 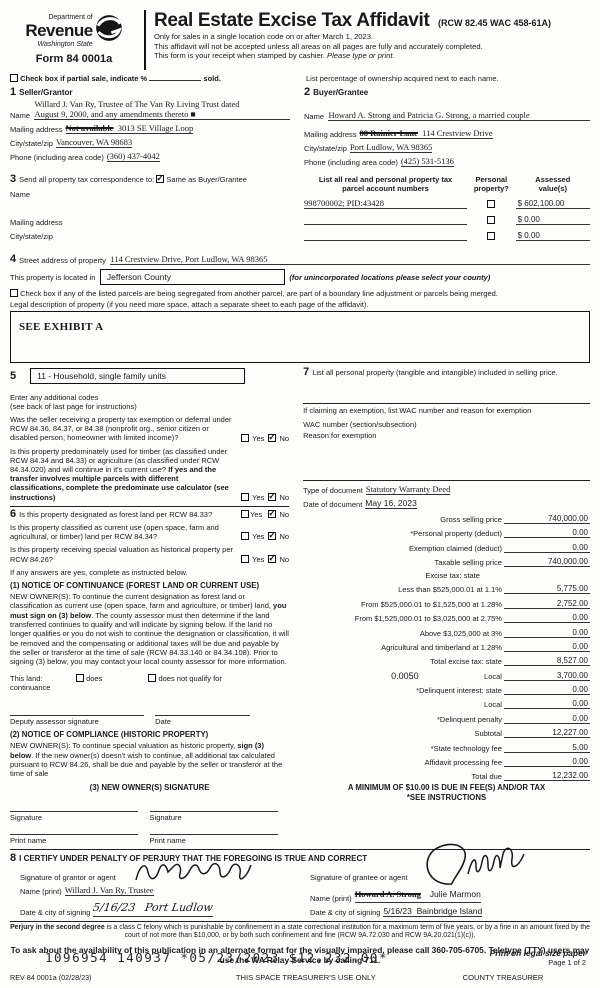 I want to click on tax-row-label: Above $3,025,000 at 3%, so click(x=460, y=633).